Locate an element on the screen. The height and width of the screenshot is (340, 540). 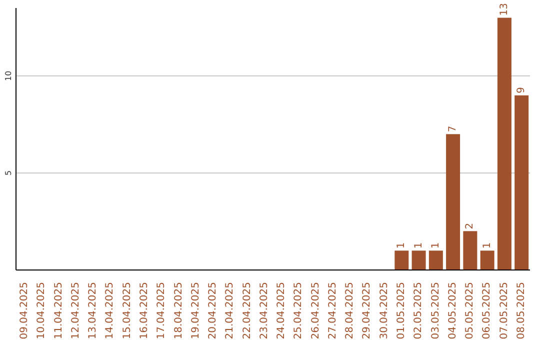
x-tick-label: 20.04.2025 is located at coordinates (213, 311).